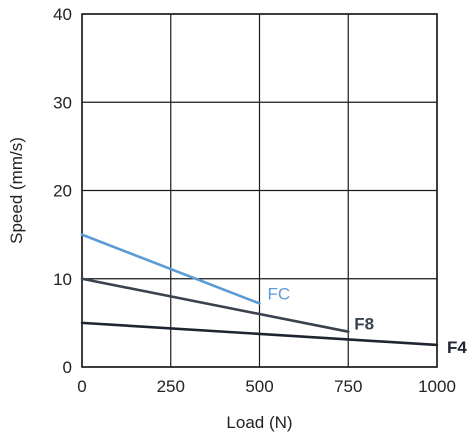 The height and width of the screenshot is (441, 470). Describe the element at coordinates (348, 386) in the screenshot. I see `x-tick-label-3: 750` at that location.